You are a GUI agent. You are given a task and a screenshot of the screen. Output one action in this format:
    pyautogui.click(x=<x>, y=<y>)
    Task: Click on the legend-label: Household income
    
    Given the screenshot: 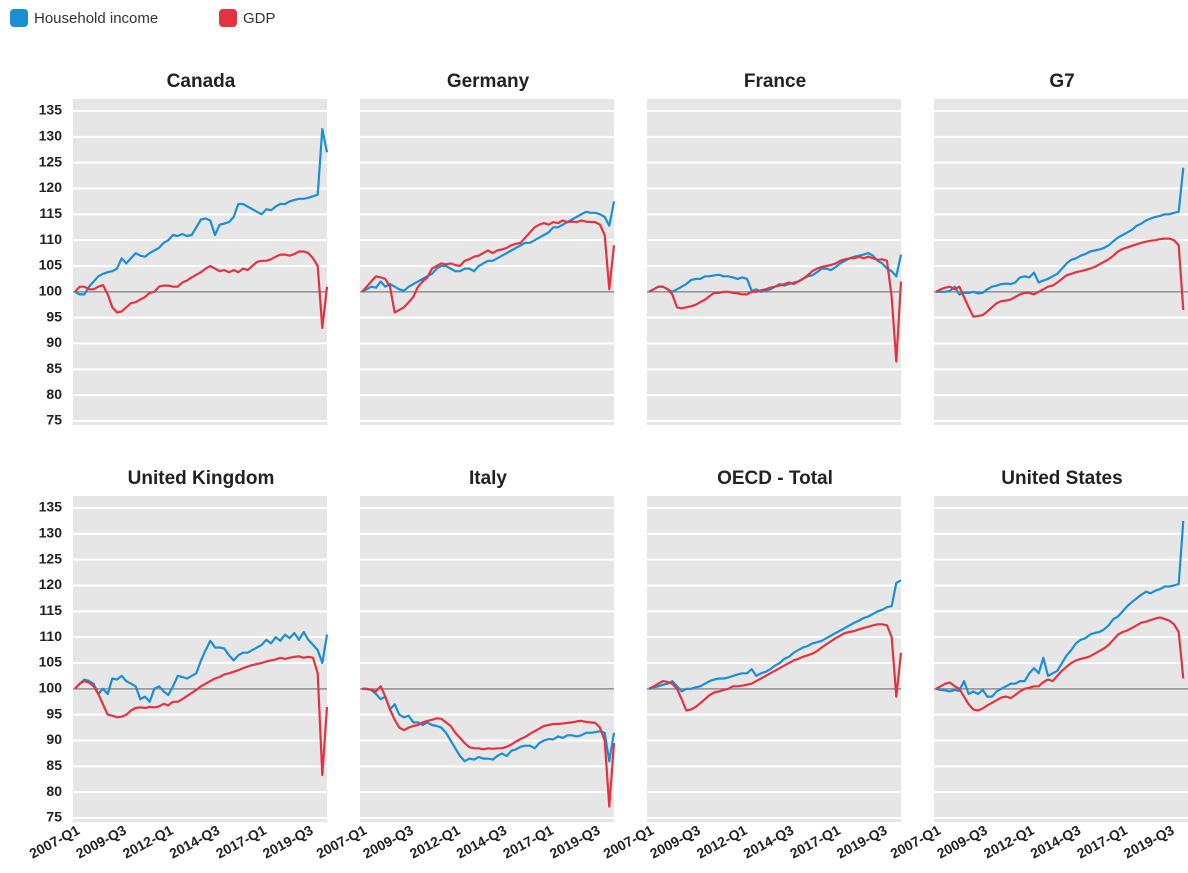 What is the action you would take?
    pyautogui.click(x=96, y=18)
    